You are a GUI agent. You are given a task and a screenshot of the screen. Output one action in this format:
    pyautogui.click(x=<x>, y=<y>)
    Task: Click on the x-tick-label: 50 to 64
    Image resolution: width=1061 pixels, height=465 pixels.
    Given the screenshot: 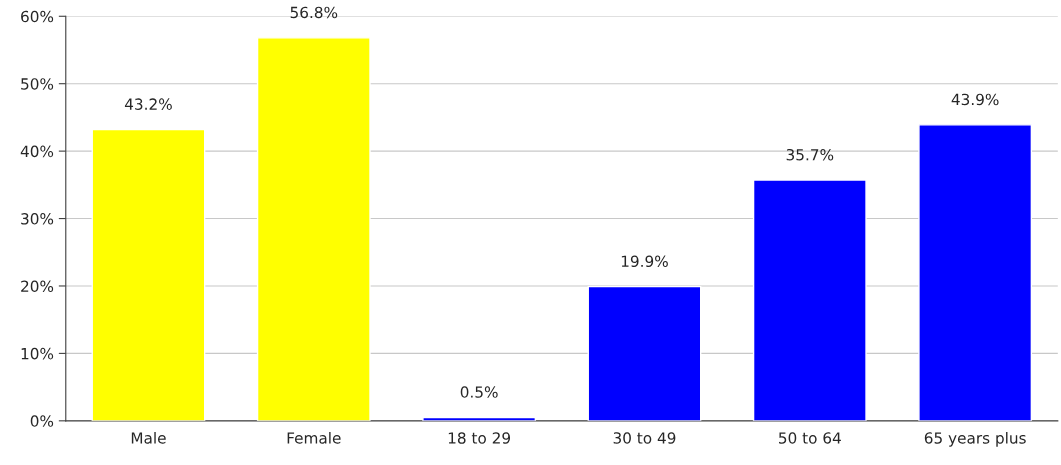 What is the action you would take?
    pyautogui.click(x=810, y=438)
    